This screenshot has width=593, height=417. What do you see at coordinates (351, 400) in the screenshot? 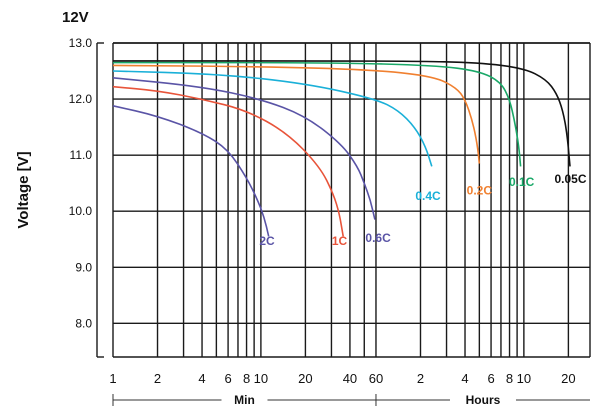
I see `x-groups: Min Hours` at bounding box center [351, 400].